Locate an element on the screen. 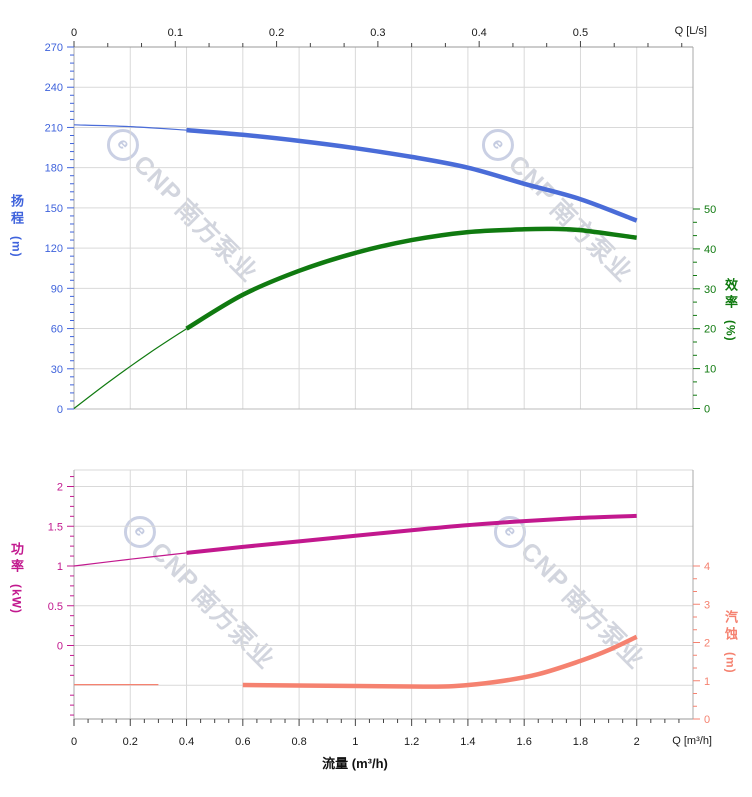 This screenshot has height=797, width=752. power-curve-lead is located at coordinates (130, 559).